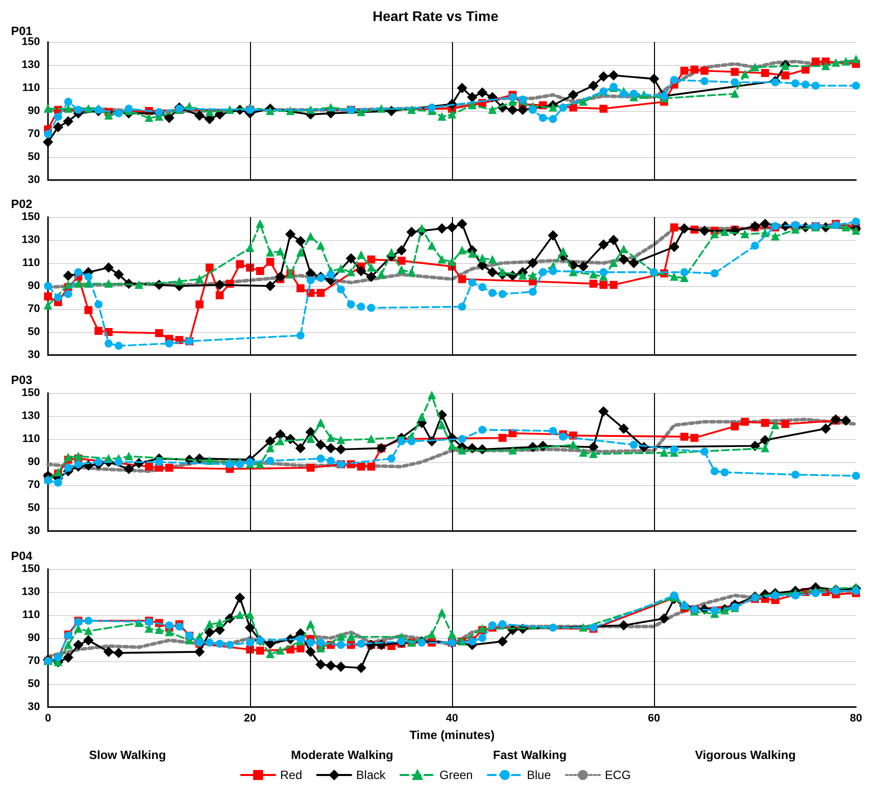  Describe the element at coordinates (452, 718) in the screenshot. I see `x-tick-label: 40` at that location.